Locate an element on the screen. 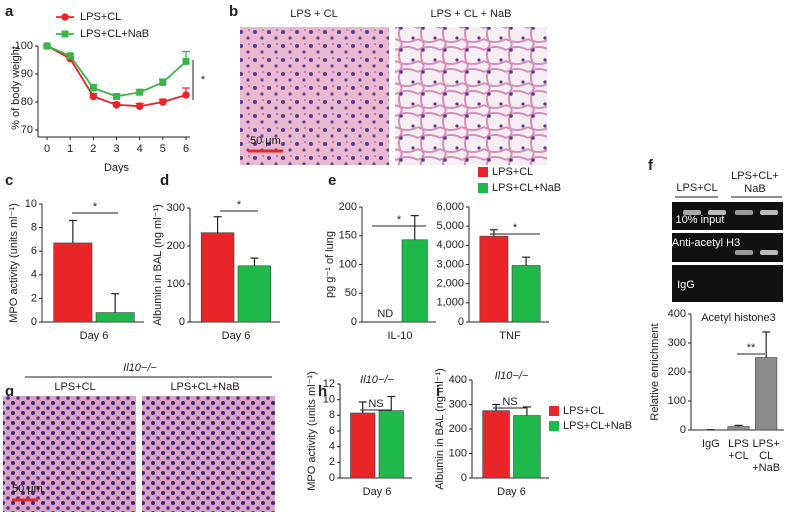 The image size is (788, 517). x-axis-label: Days is located at coordinates (117, 168).